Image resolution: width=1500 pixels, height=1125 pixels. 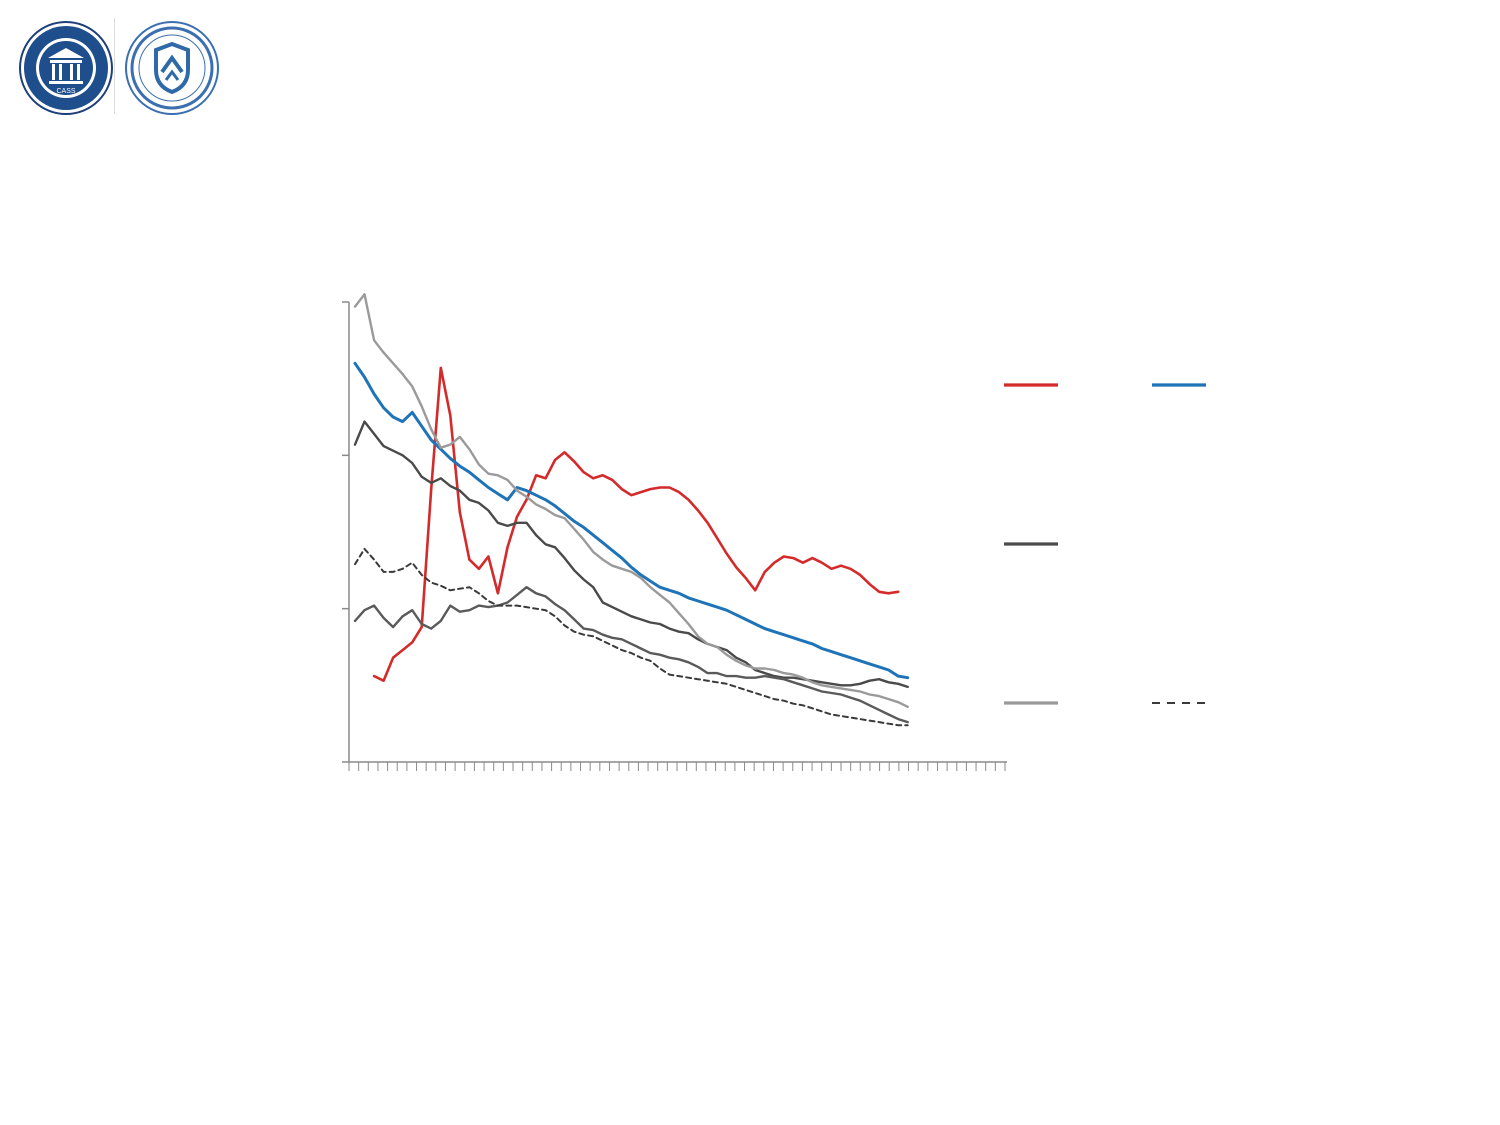 I want to click on logo-group: CASS, so click(x=121, y=68).